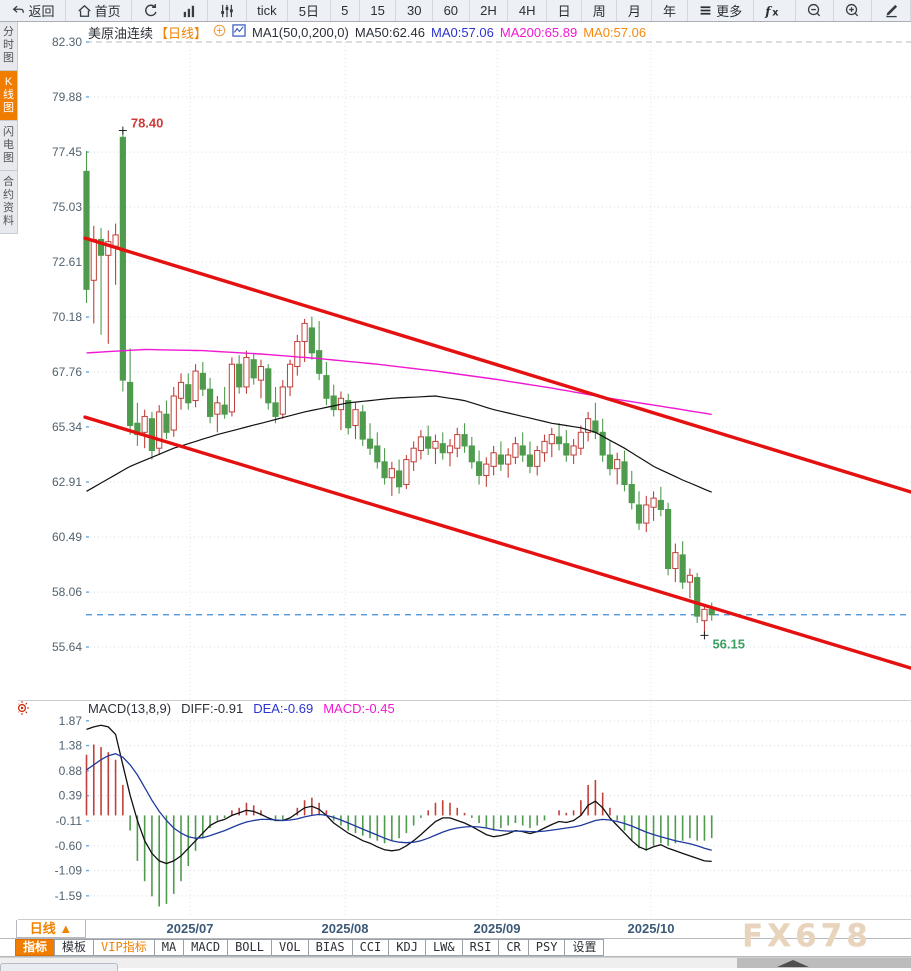  Describe the element at coordinates (853, 10) in the screenshot. I see `zoom-in-button` at that location.